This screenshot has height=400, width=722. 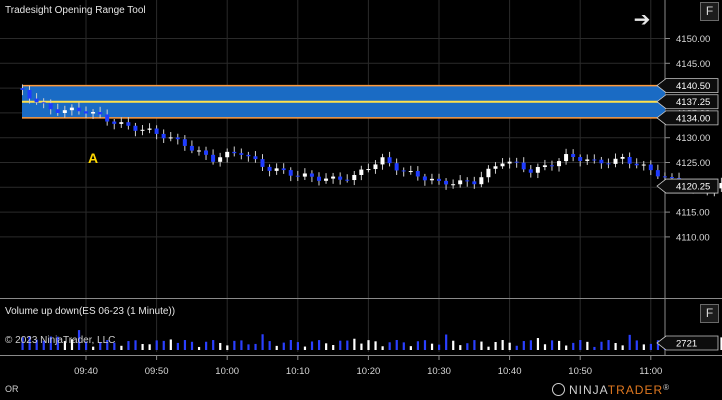 What do you see at coordinates (93, 158) in the screenshot?
I see `annotation-a-label: A` at bounding box center [93, 158].